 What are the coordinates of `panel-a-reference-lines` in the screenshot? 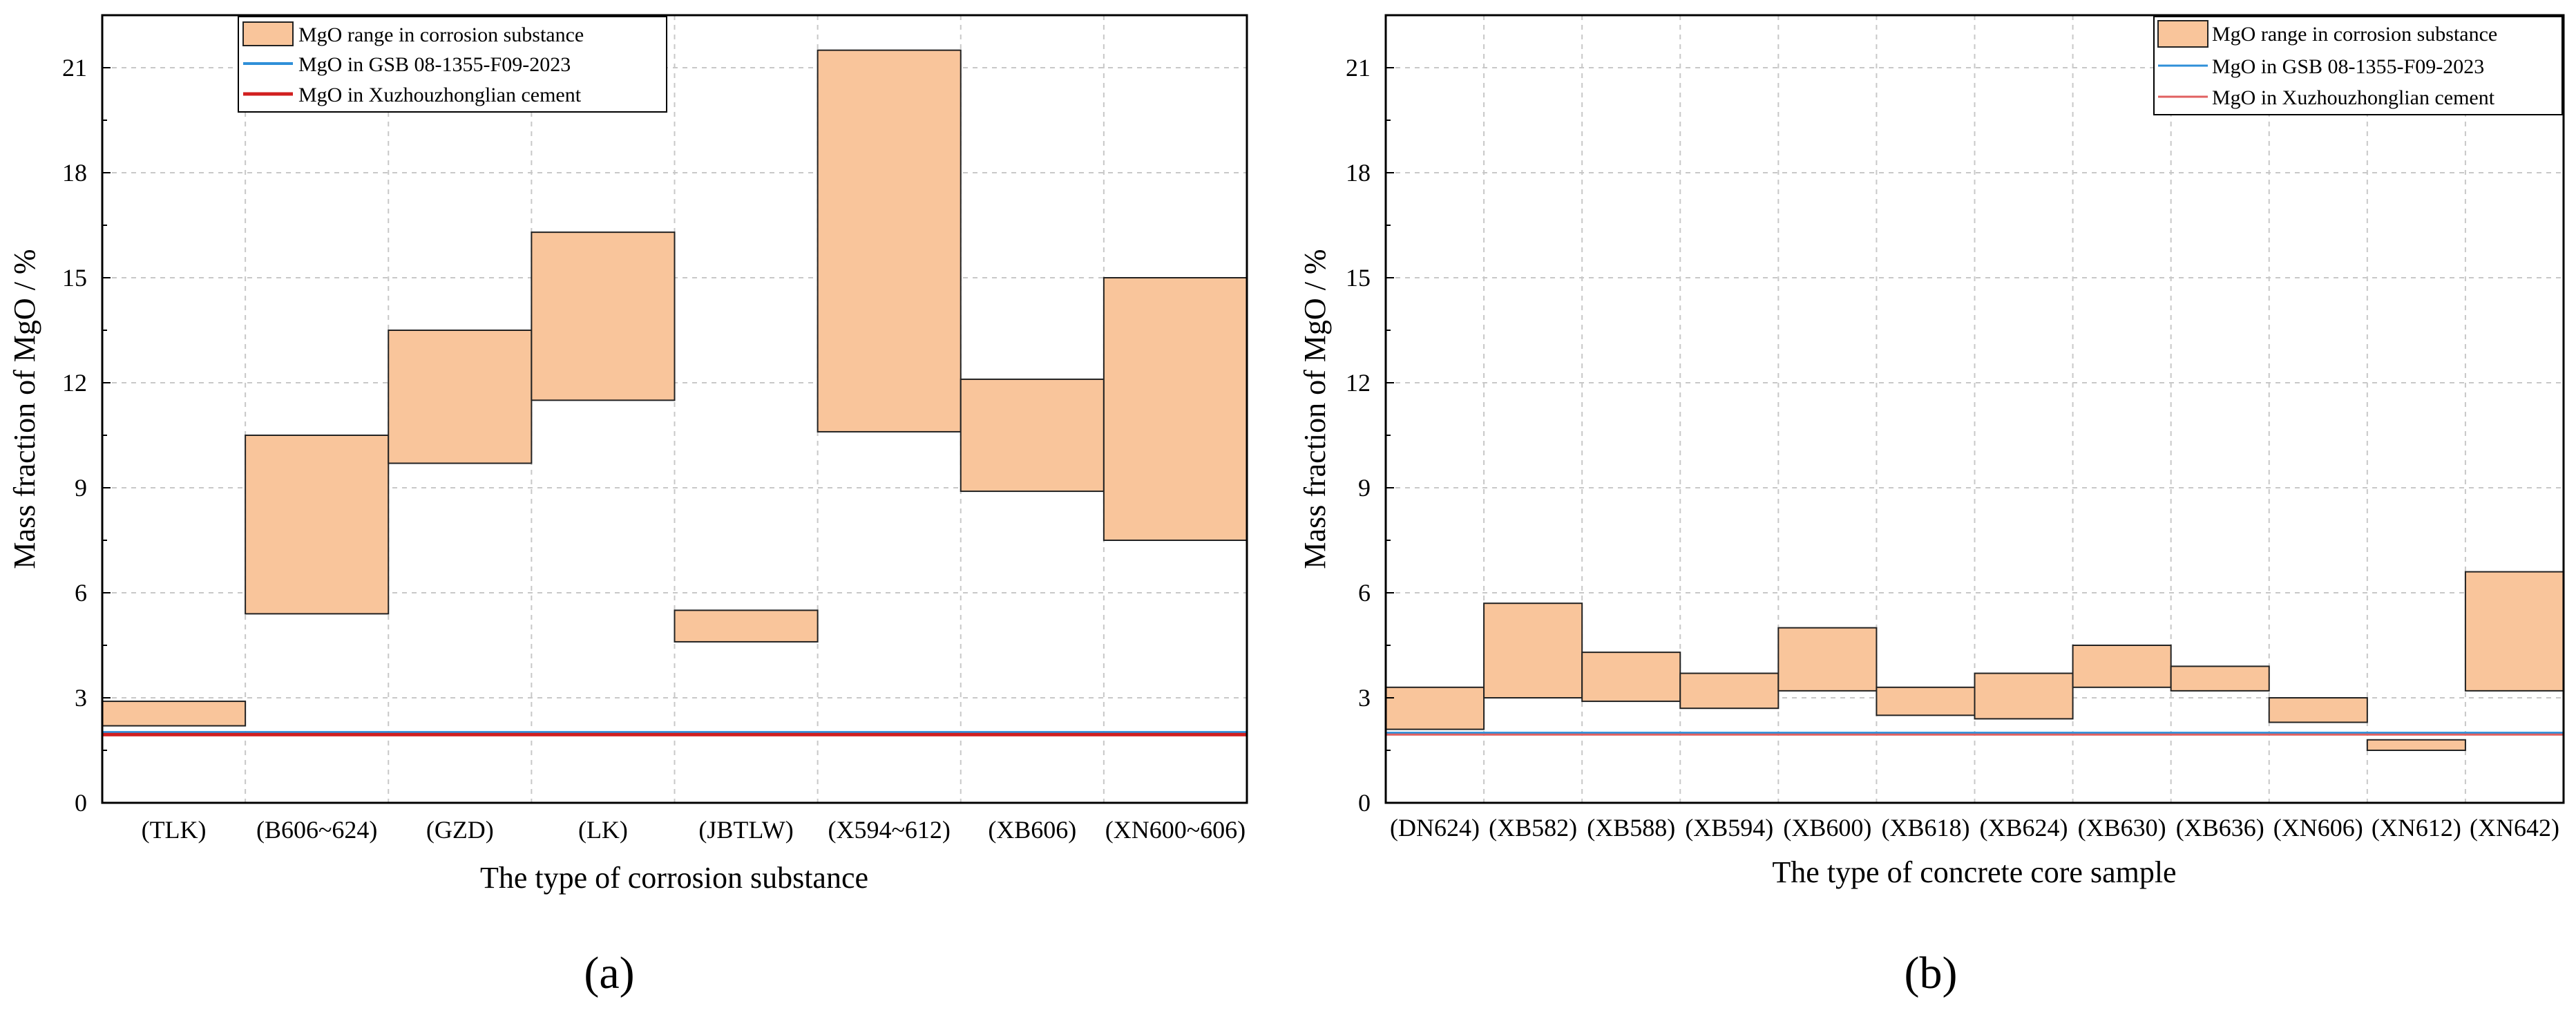 It's located at (675, 733).